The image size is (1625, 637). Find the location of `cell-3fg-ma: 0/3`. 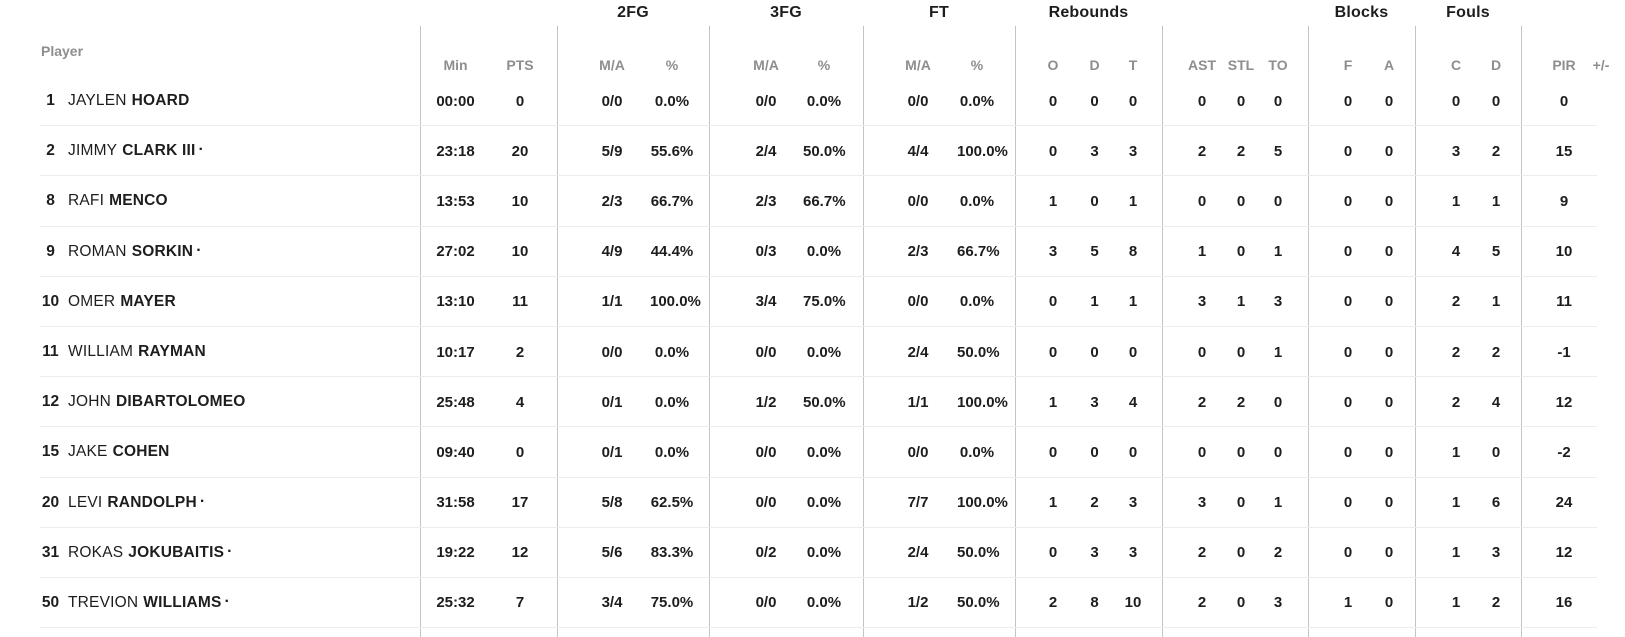

cell-3fg-ma: 0/3 is located at coordinates (766, 252).